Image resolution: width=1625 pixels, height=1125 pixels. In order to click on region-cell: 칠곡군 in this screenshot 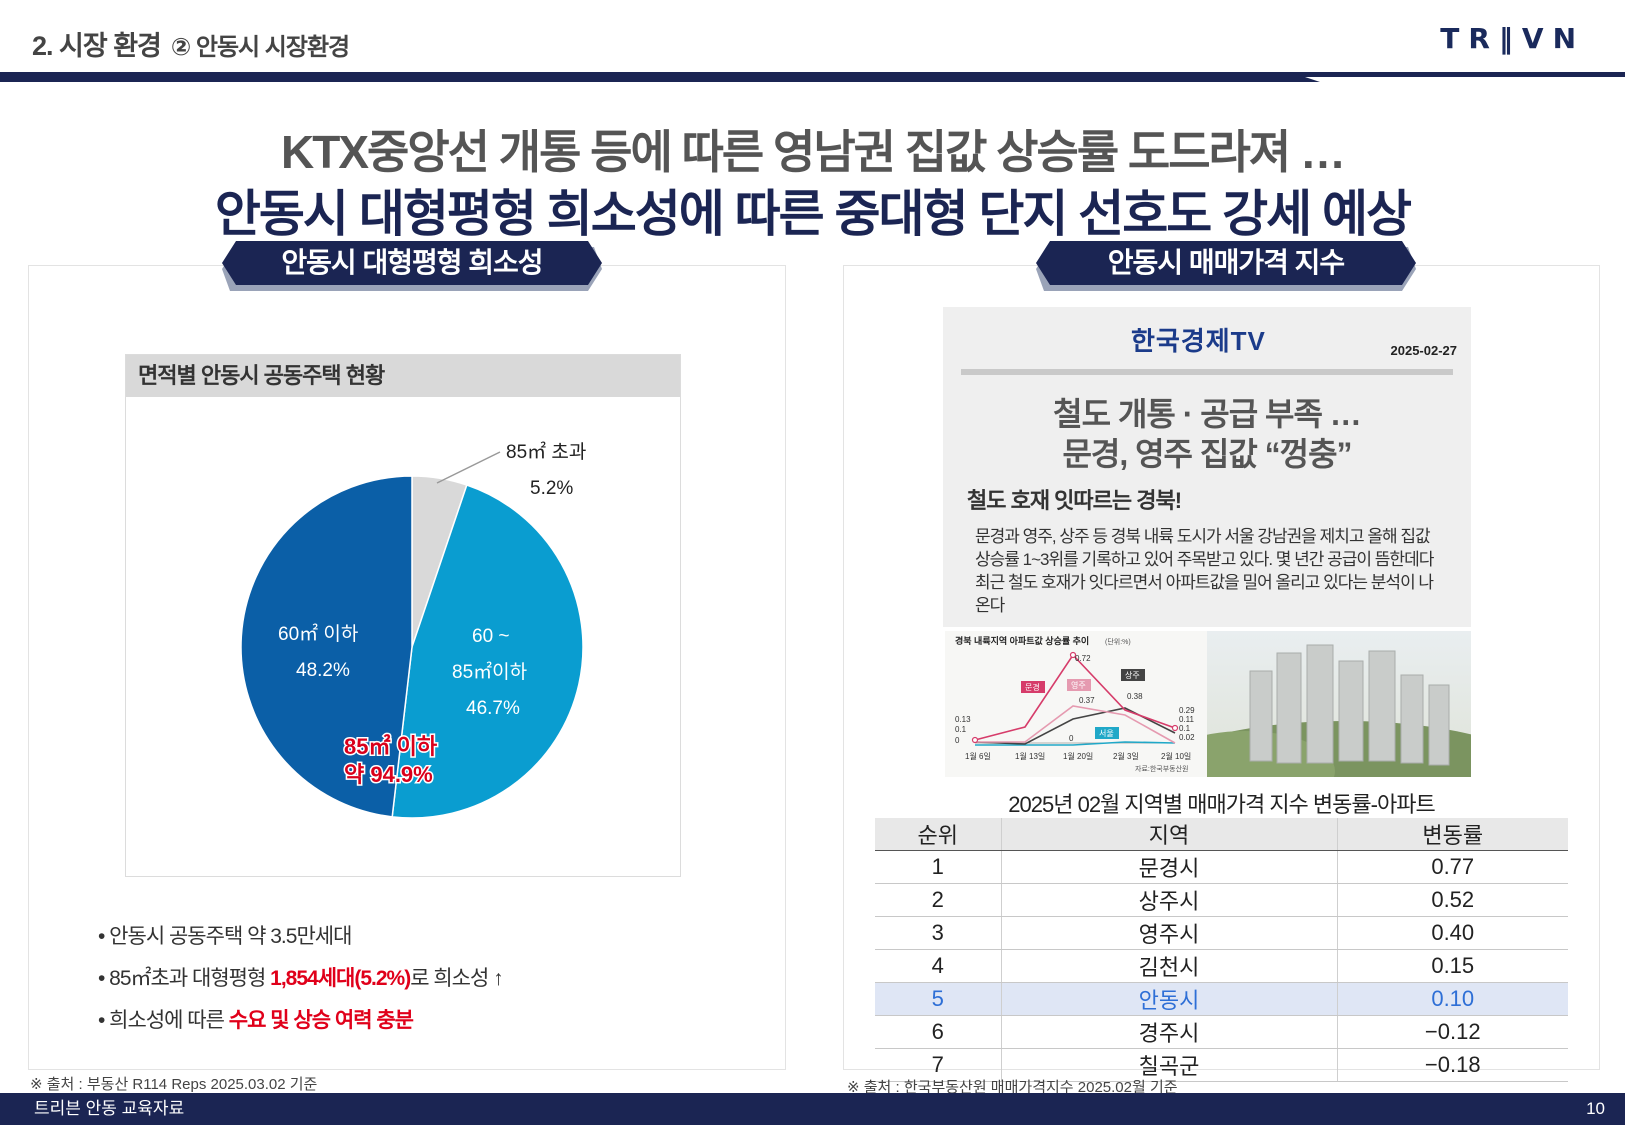, I will do `click(1168, 1065)`.